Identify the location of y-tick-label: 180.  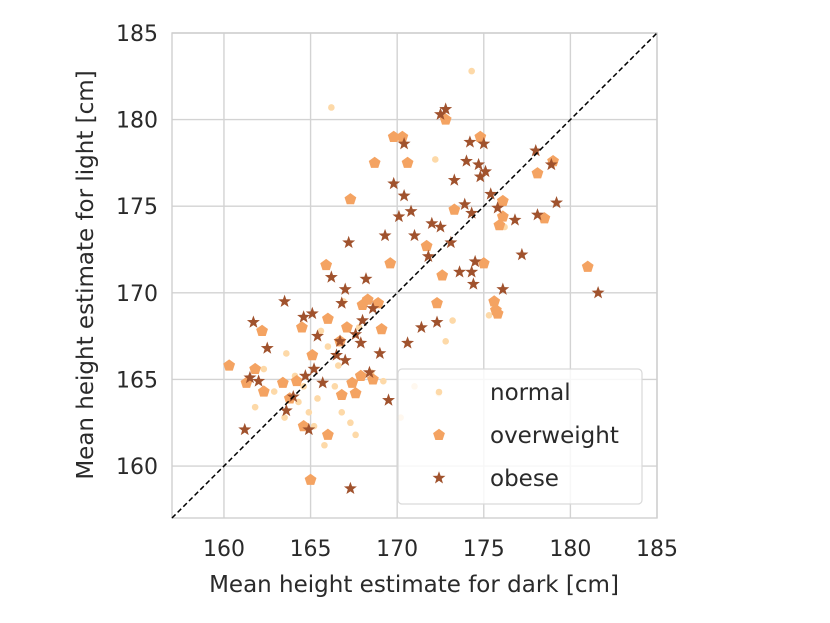
(137, 121).